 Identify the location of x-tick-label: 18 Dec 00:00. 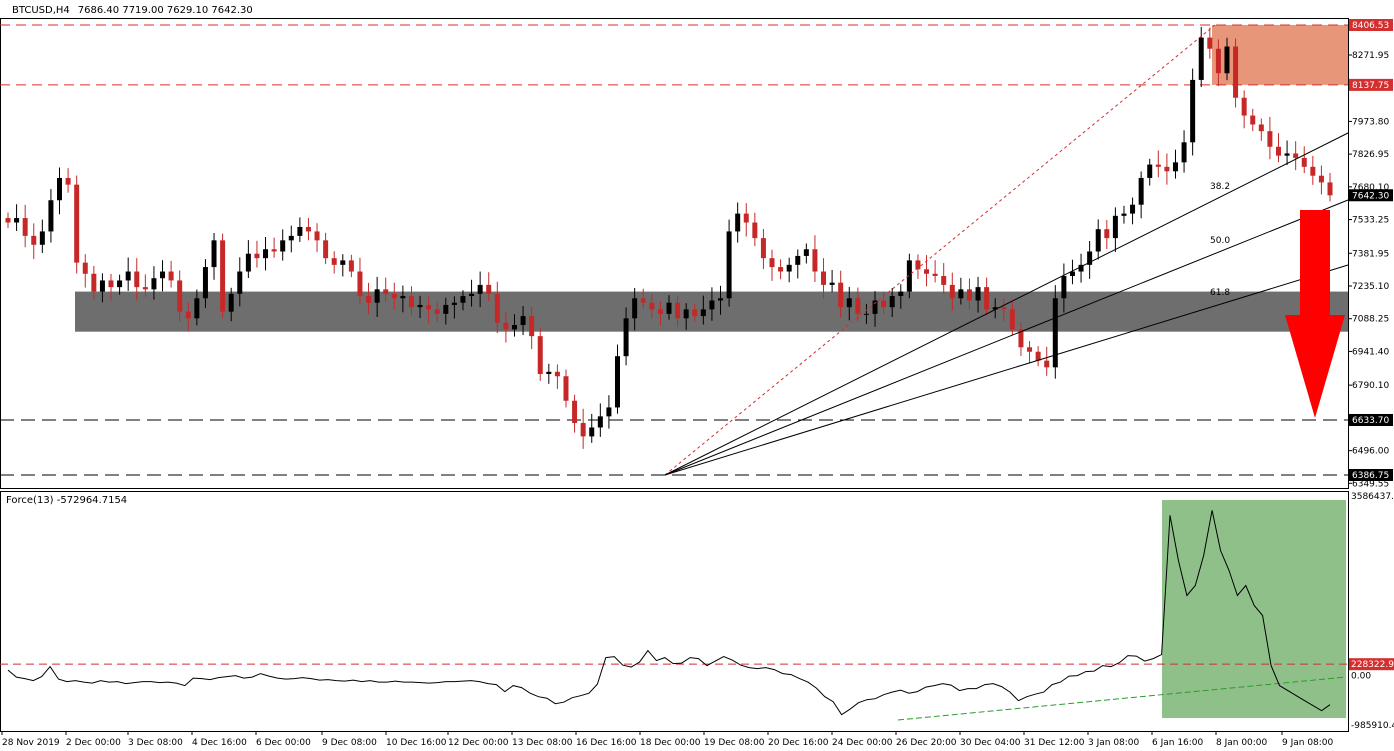
(670, 743).